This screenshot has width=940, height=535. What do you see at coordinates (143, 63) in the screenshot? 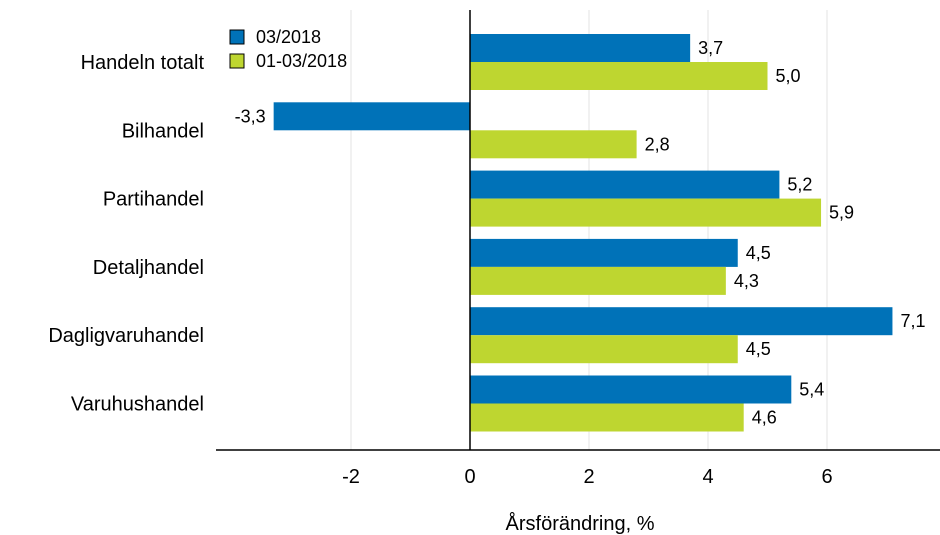
I see `category-label: Handeln totalt` at bounding box center [143, 63].